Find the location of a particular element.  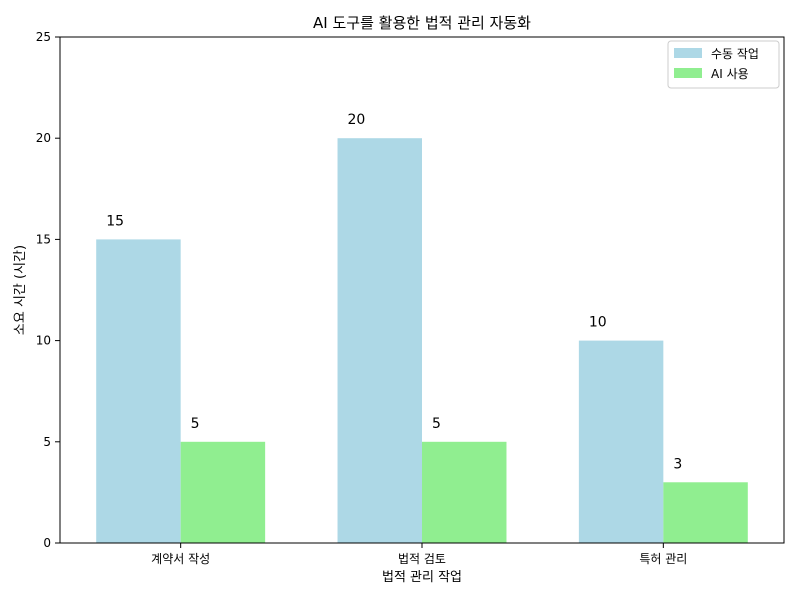

y-tick-label: 25 is located at coordinates (43, 37).